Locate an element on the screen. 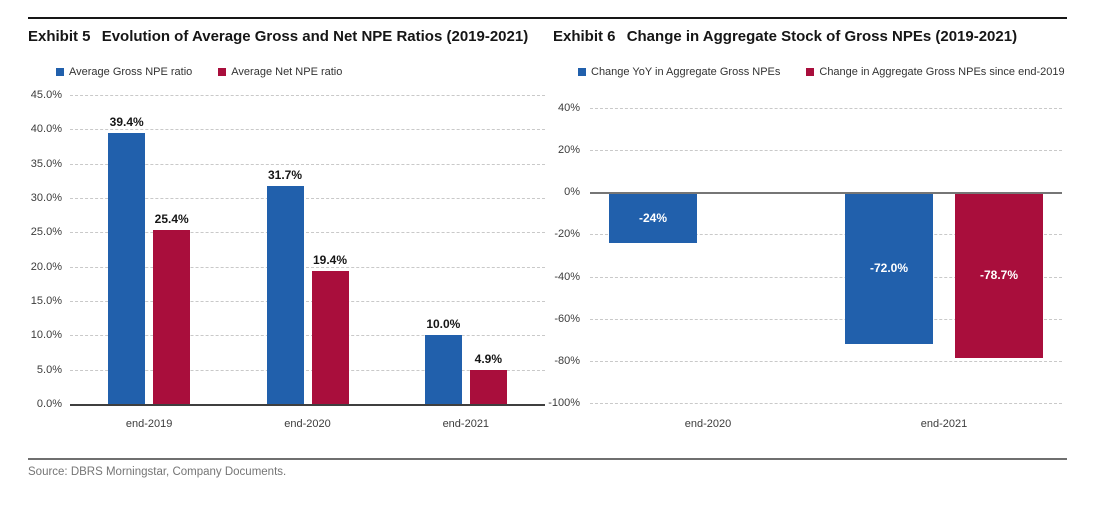  npe-stock-chart-value-label: -72.0% is located at coordinates (889, 268).